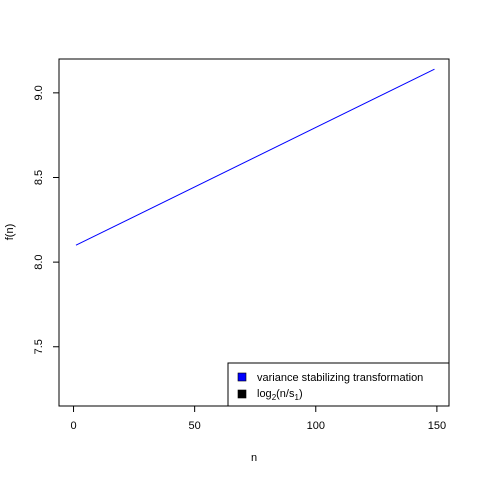 The image size is (480, 480). What do you see at coordinates (39, 346) in the screenshot?
I see `y-tick-label: 7.5` at bounding box center [39, 346].